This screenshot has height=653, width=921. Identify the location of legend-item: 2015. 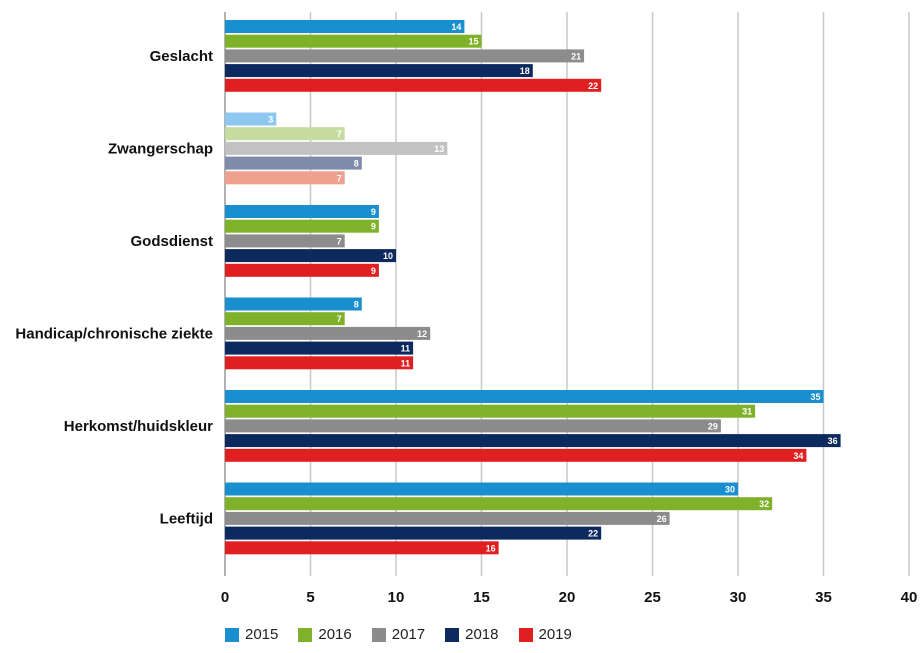
(251, 634).